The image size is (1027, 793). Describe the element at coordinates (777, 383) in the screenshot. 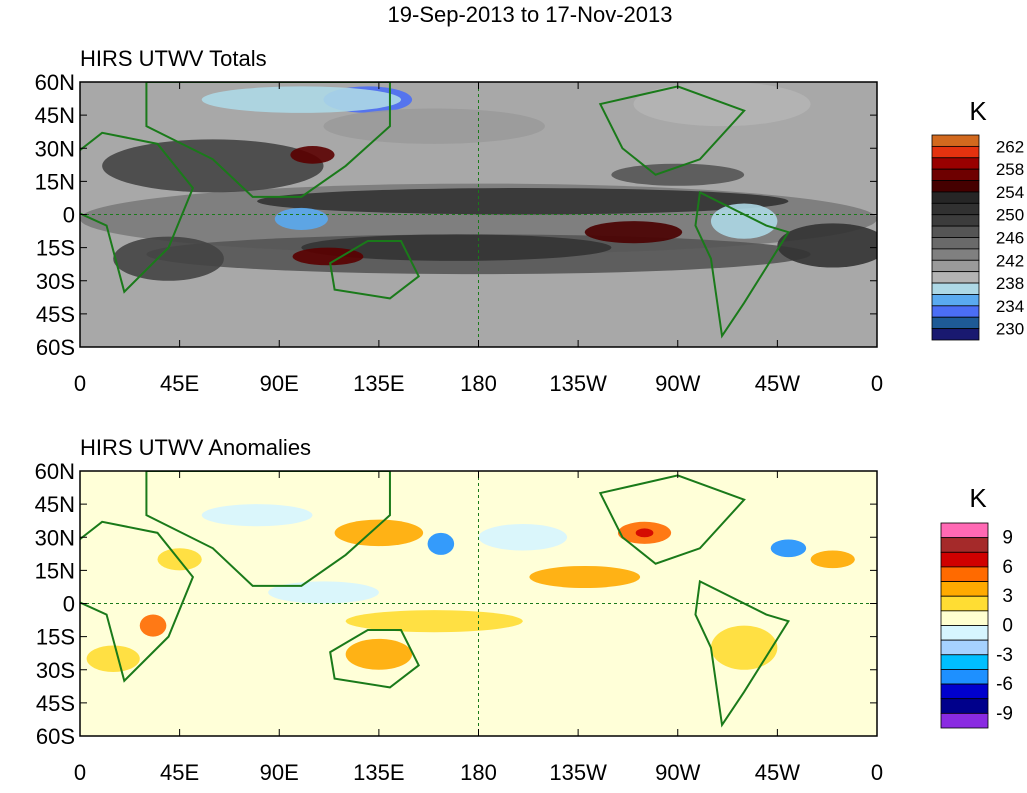

I see `lon-tick-label: 45W` at that location.